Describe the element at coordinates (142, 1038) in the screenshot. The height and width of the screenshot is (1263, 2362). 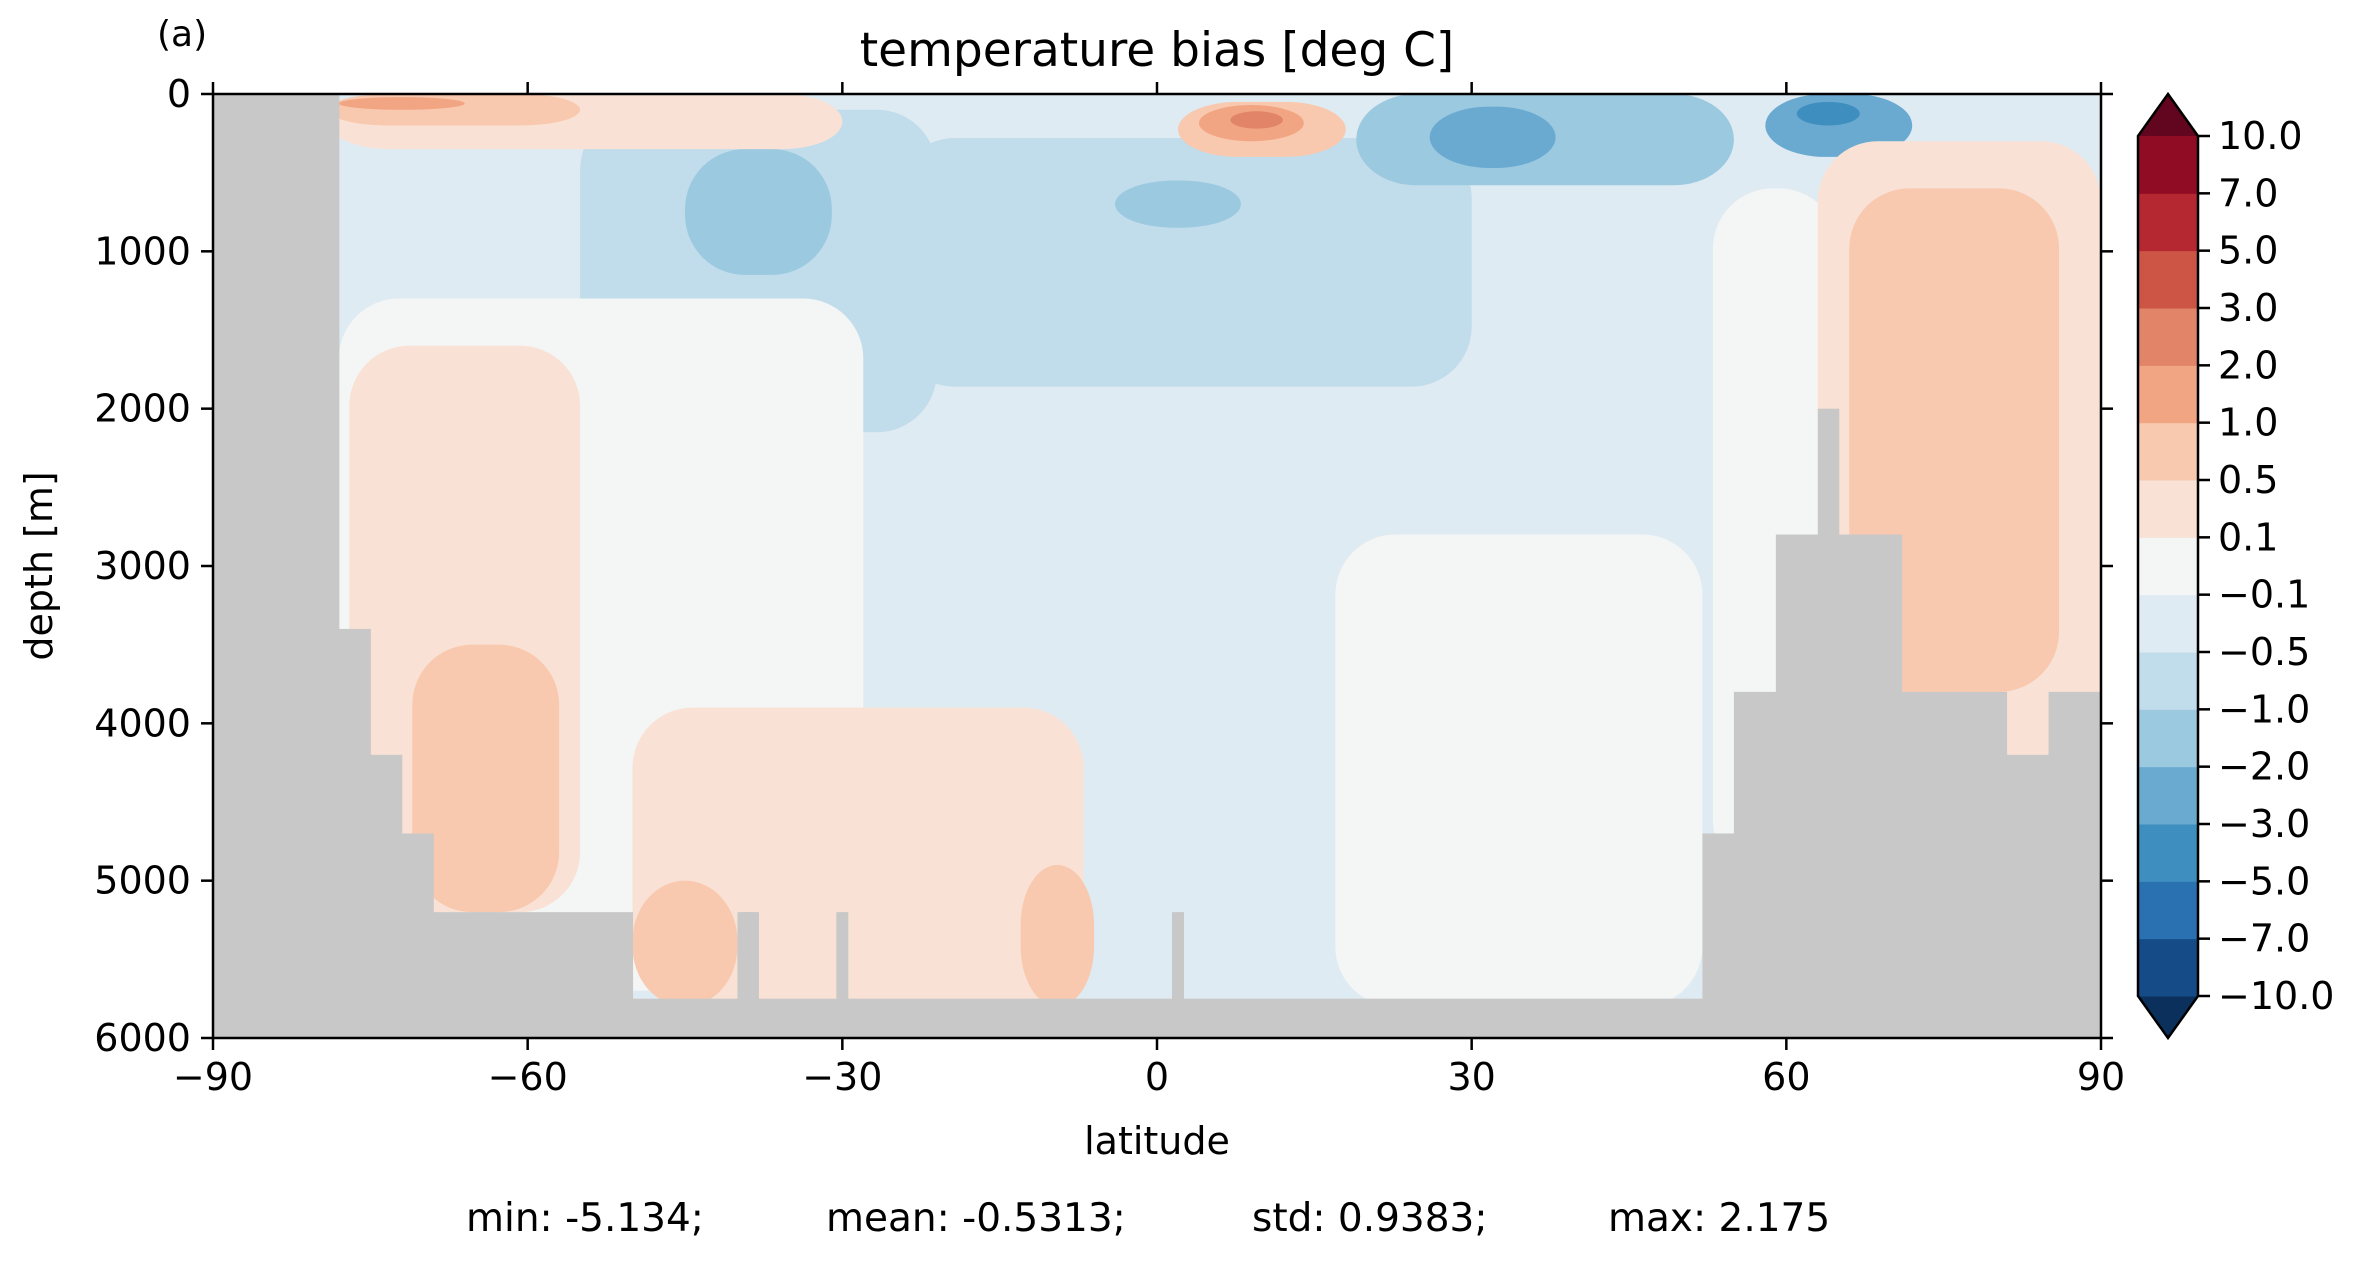
I see `y-tick-label: 6000` at that location.